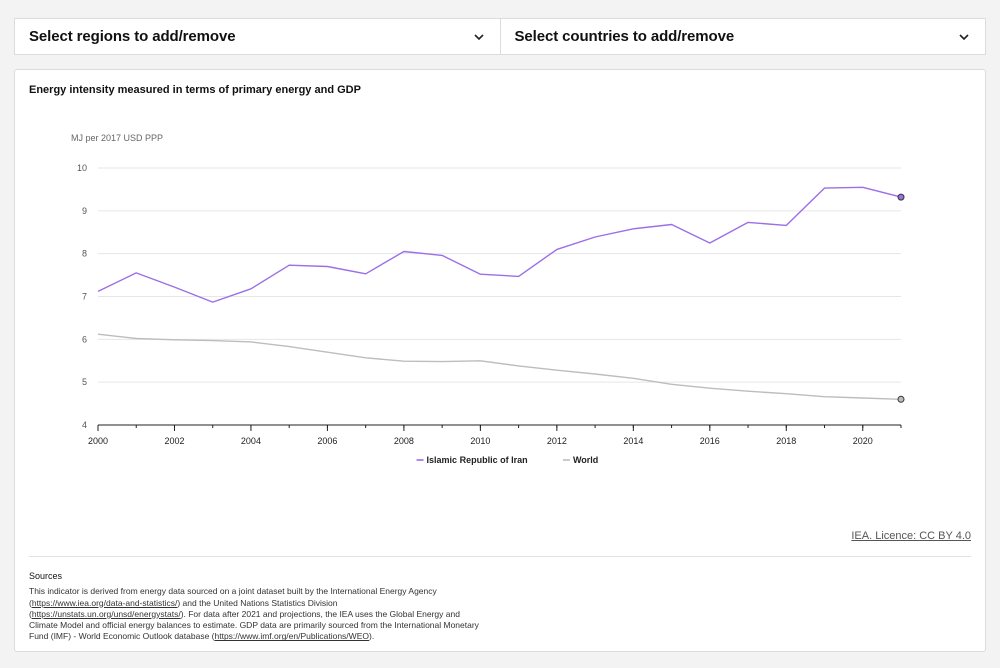 Image resolution: width=1000 pixels, height=668 pixels. I want to click on x-tick-label: 2012, so click(557, 441).